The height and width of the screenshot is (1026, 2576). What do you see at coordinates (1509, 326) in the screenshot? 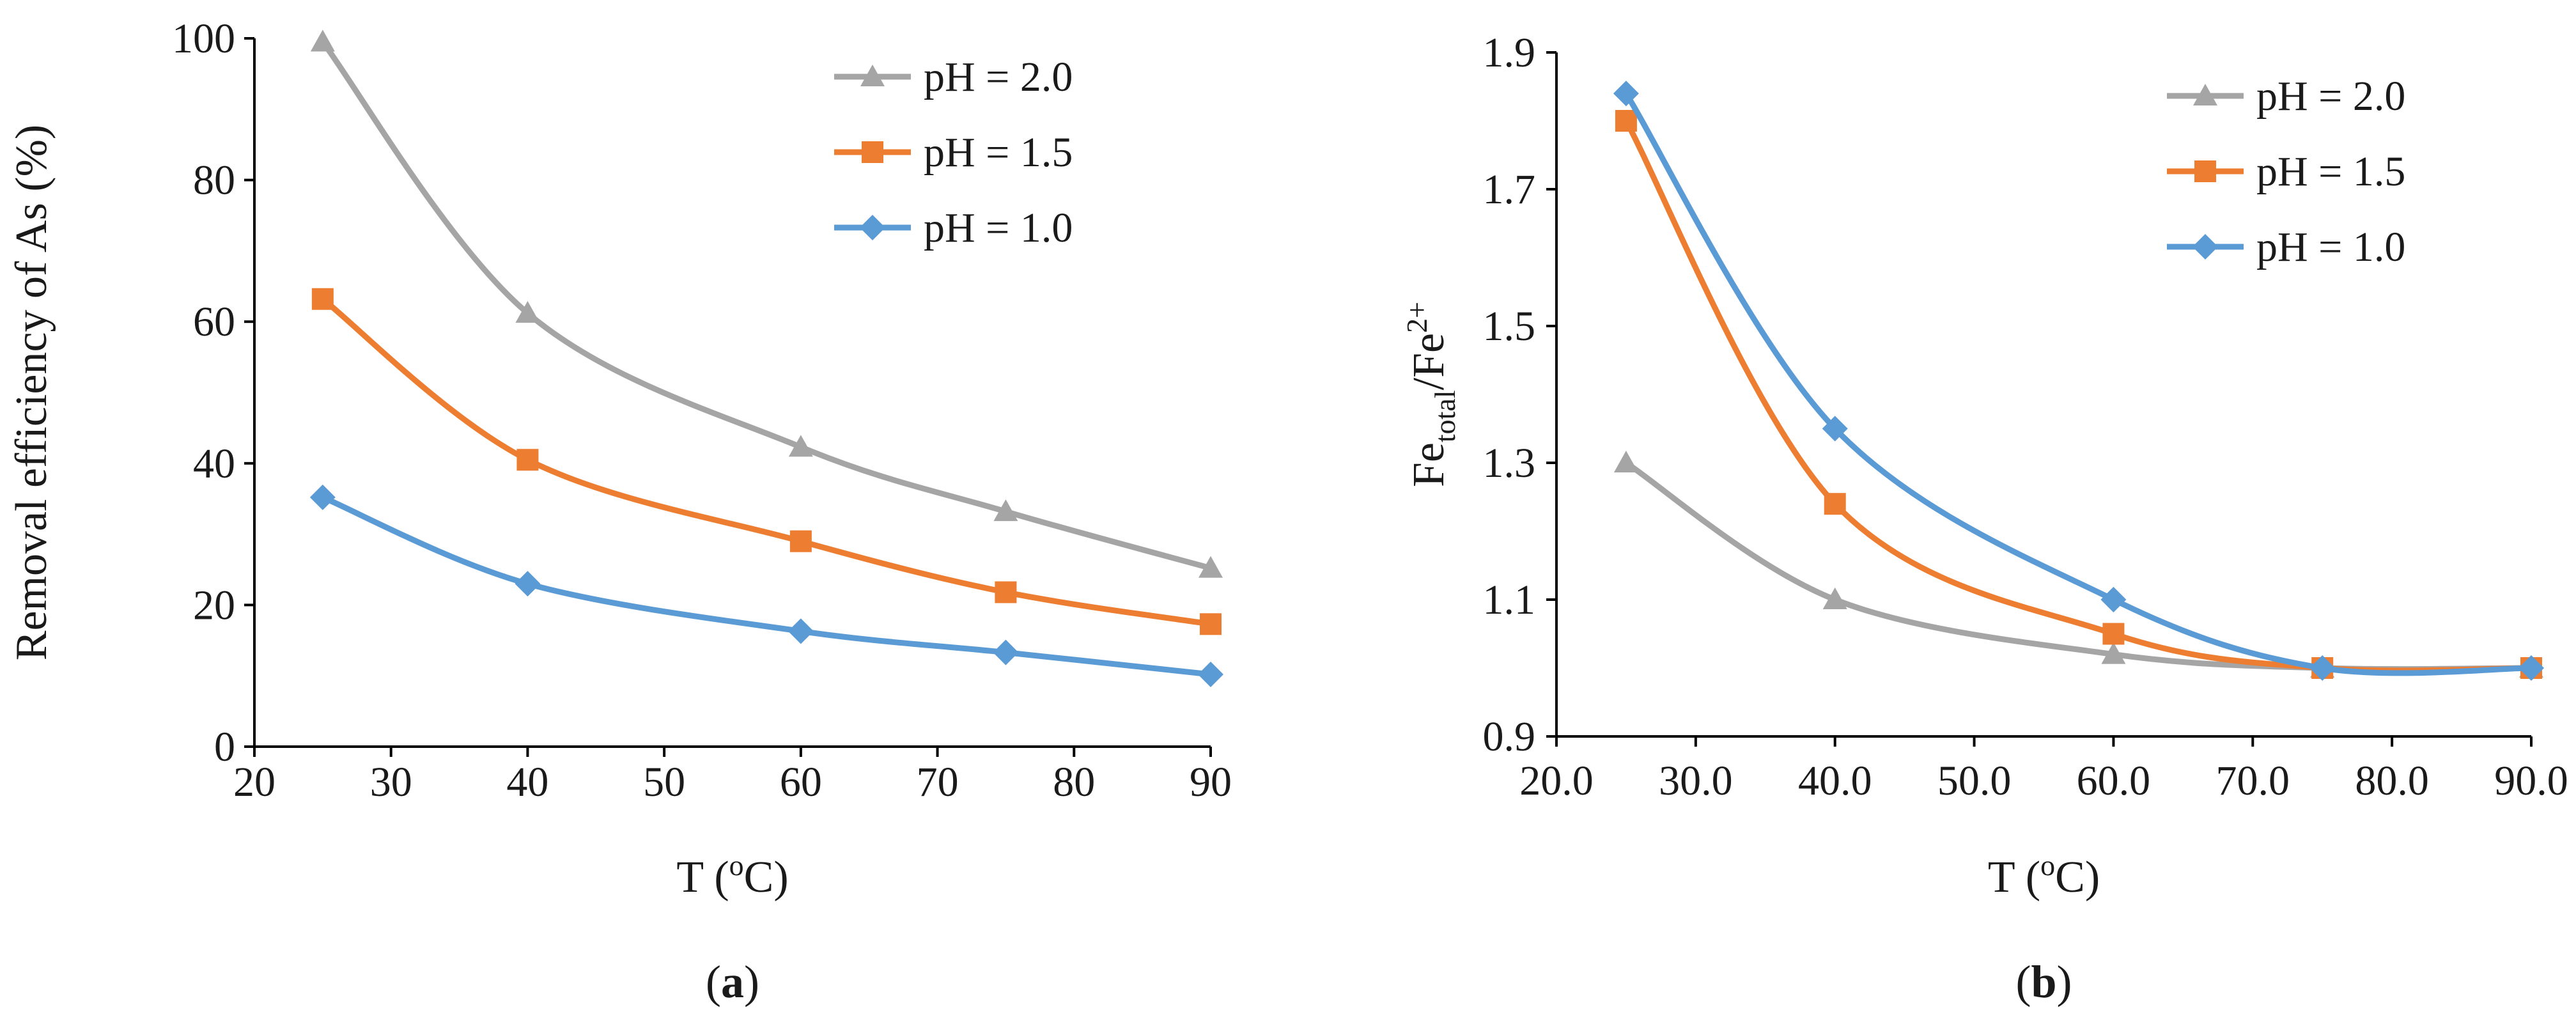
I see `y-tick-label: 1.5` at bounding box center [1509, 326].